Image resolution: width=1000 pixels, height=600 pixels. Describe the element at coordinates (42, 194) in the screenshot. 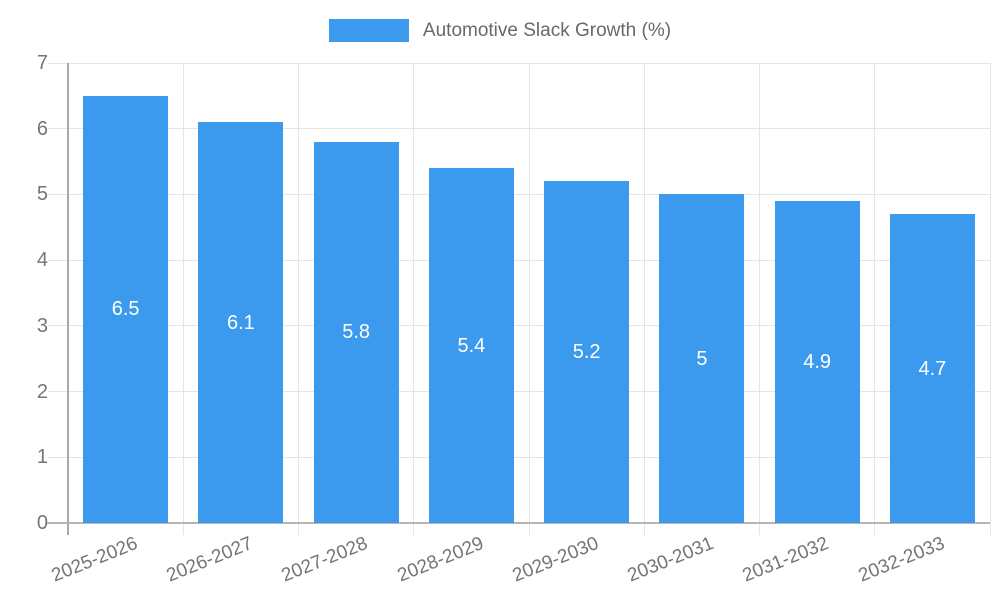

I see `y-axis-tick-label: 5` at that location.